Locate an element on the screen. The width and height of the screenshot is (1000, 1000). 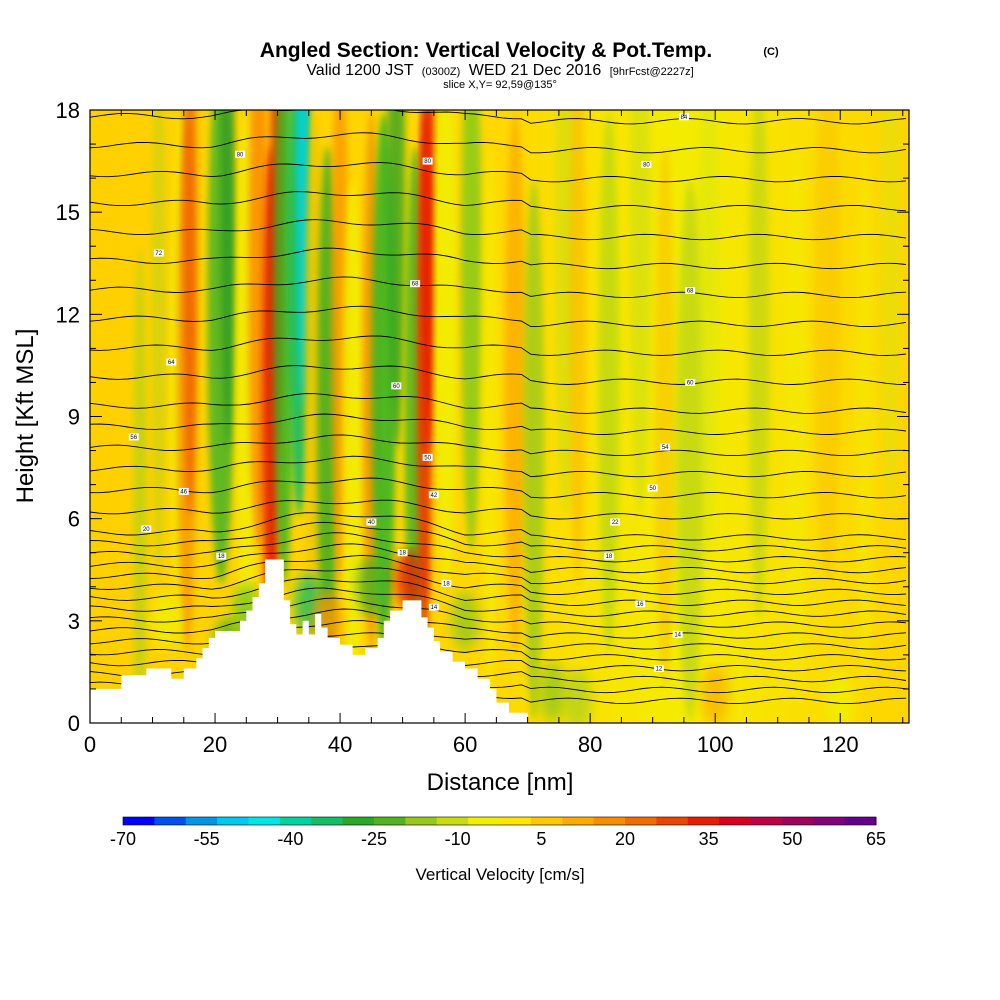
x-tick-label: 0 is located at coordinates (90, 744).